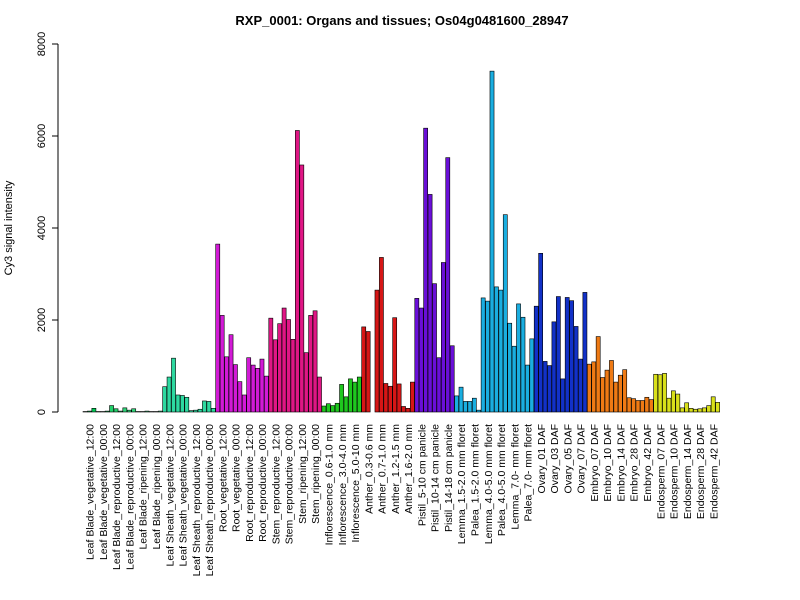 The width and height of the screenshot is (800, 600). Describe the element at coordinates (462, 484) in the screenshot. I see `x-category-label: Lemma_1.5-2.0 mm floret` at that location.